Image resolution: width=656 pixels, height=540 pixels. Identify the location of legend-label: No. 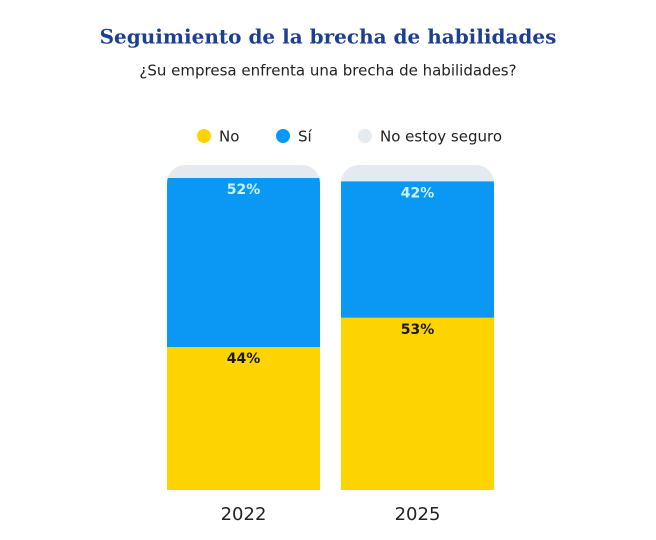
(229, 137).